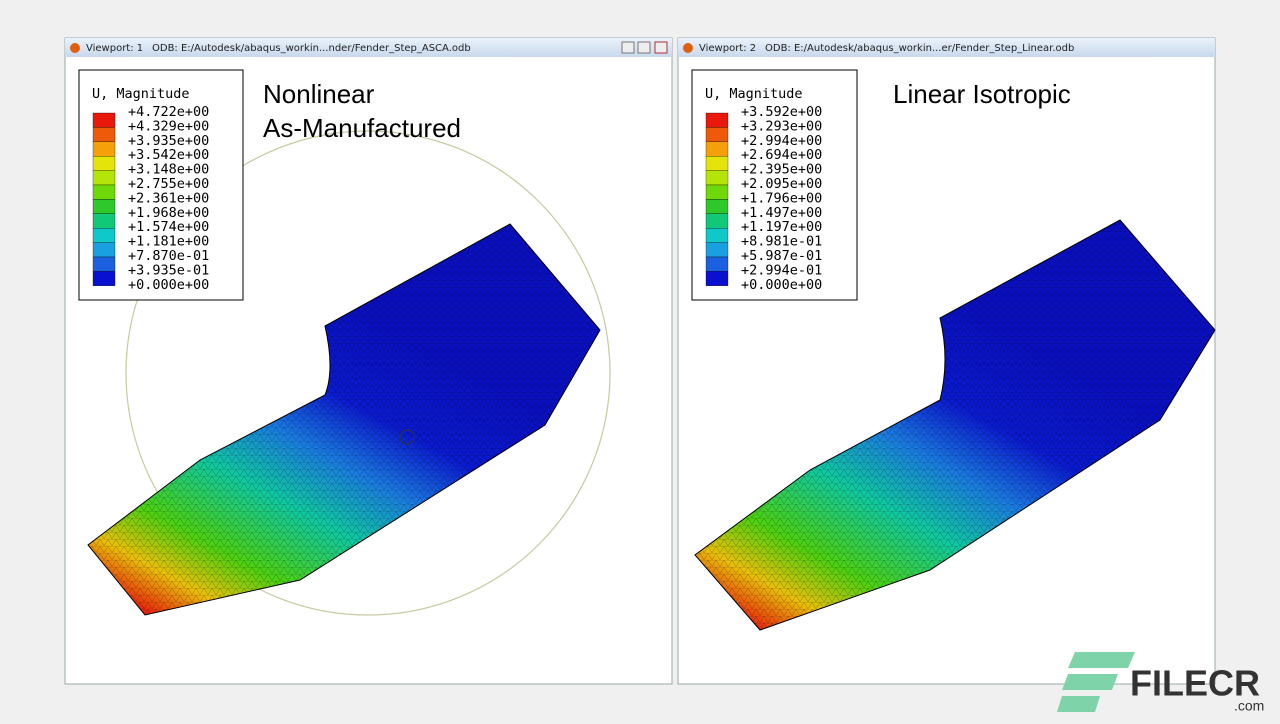 This screenshot has width=1280, height=724. What do you see at coordinates (168, 155) in the screenshot?
I see `legend-label: +3.542e+00` at bounding box center [168, 155].